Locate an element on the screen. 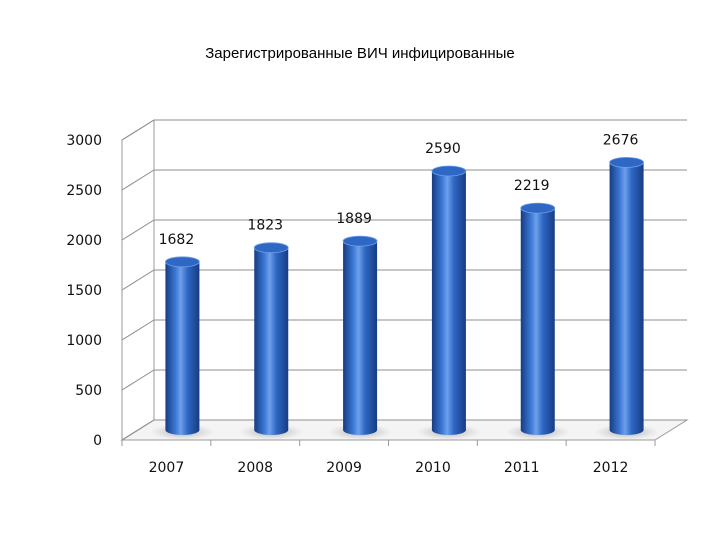 This screenshot has height=540, width=720. bar-2011 is located at coordinates (538, 321).